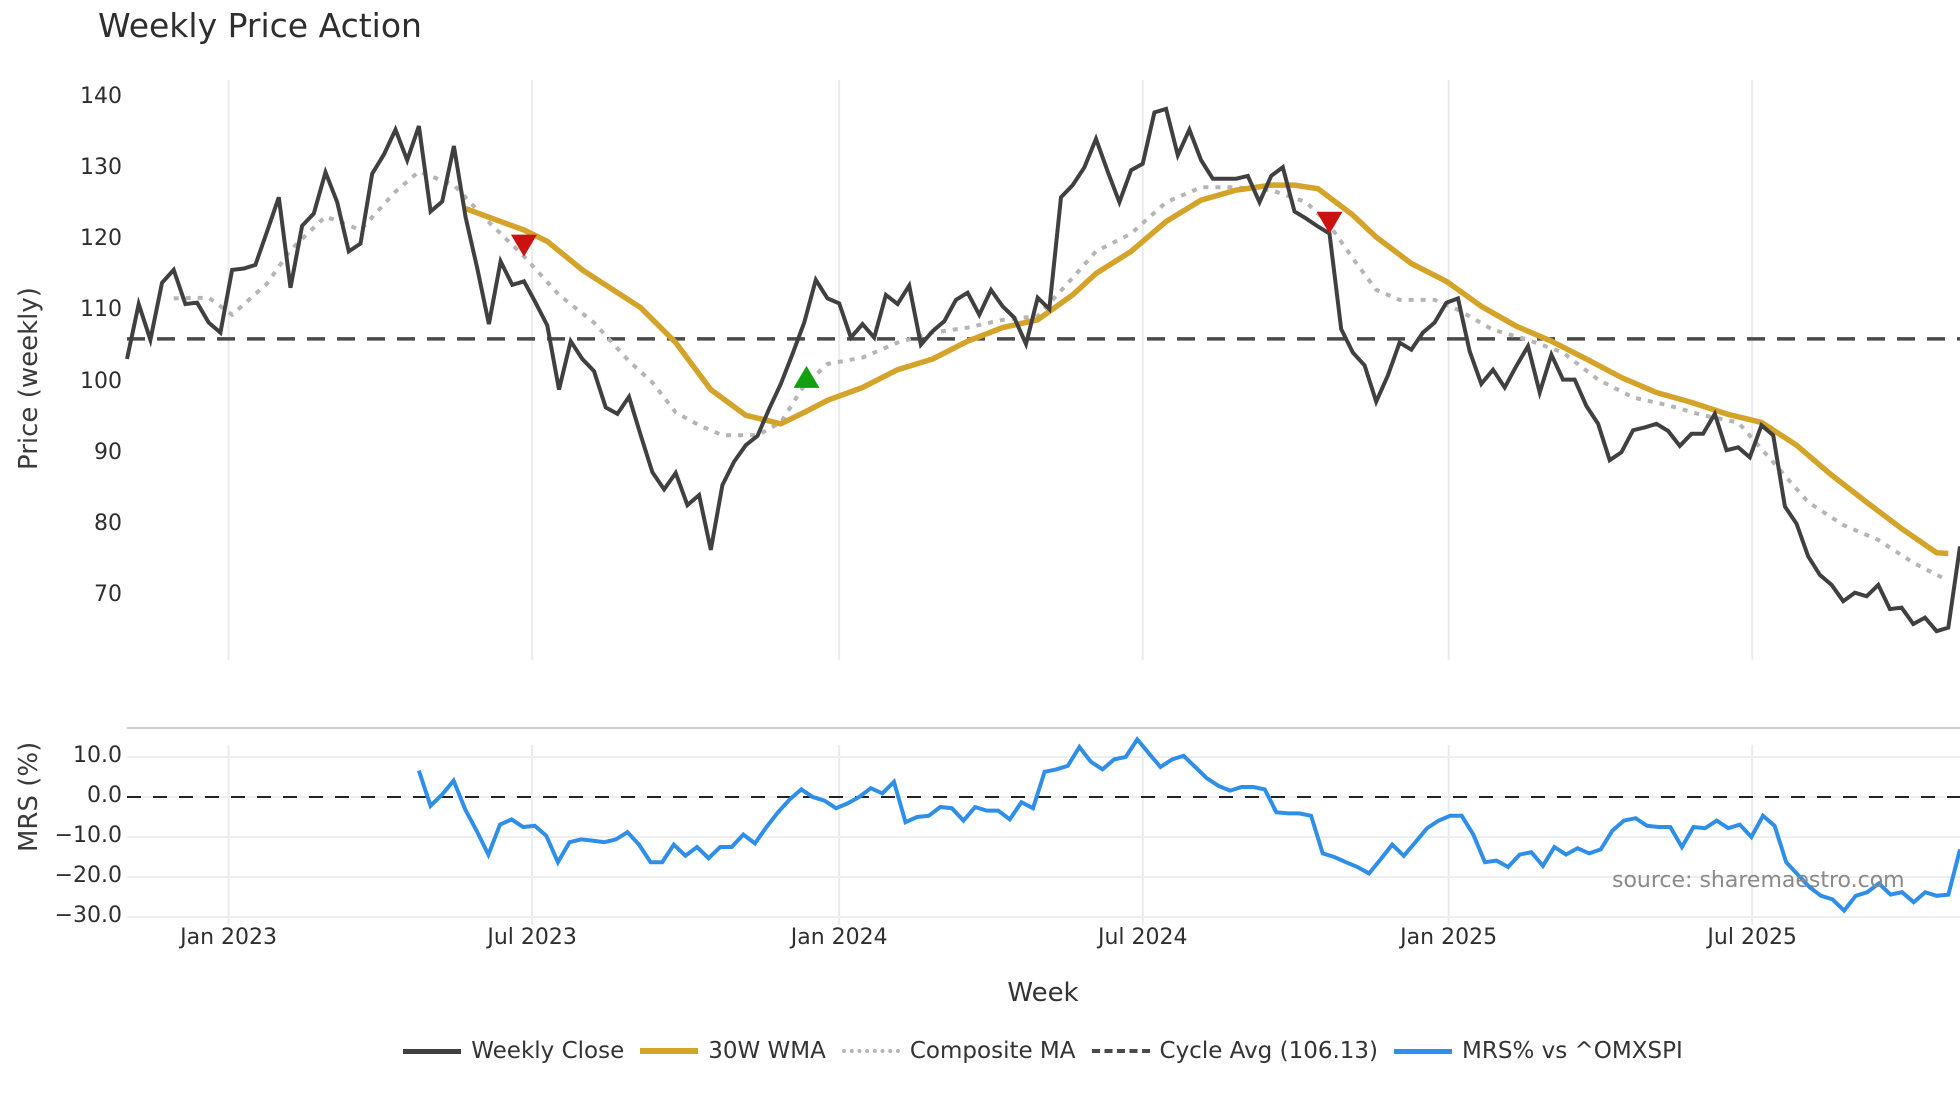 The width and height of the screenshot is (1960, 1102). I want to click on legend-label: Composite MA, so click(992, 1051).